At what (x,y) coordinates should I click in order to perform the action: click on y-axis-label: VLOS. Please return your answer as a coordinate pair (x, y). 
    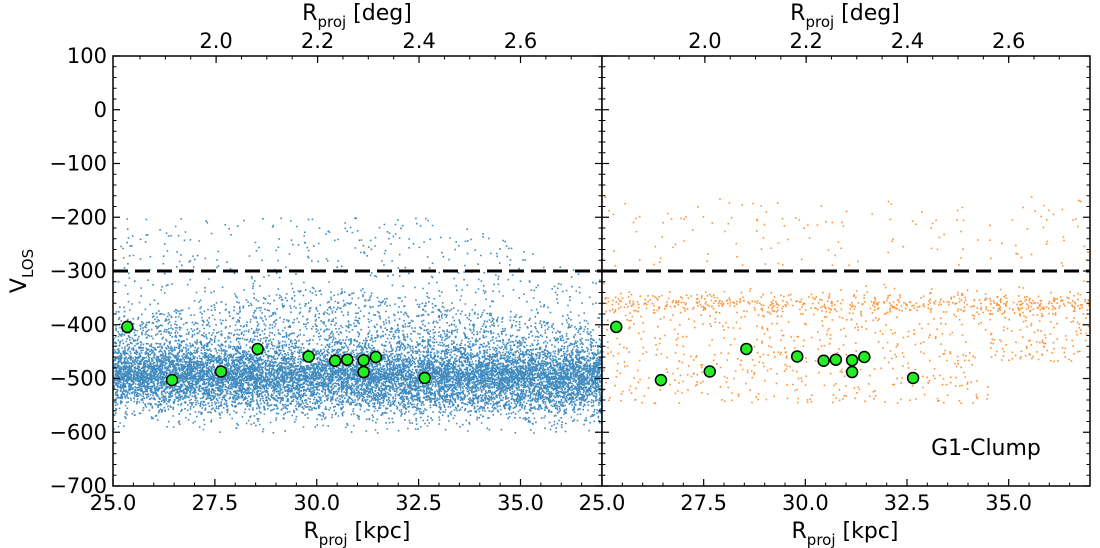
    Looking at the image, I should click on (22, 271).